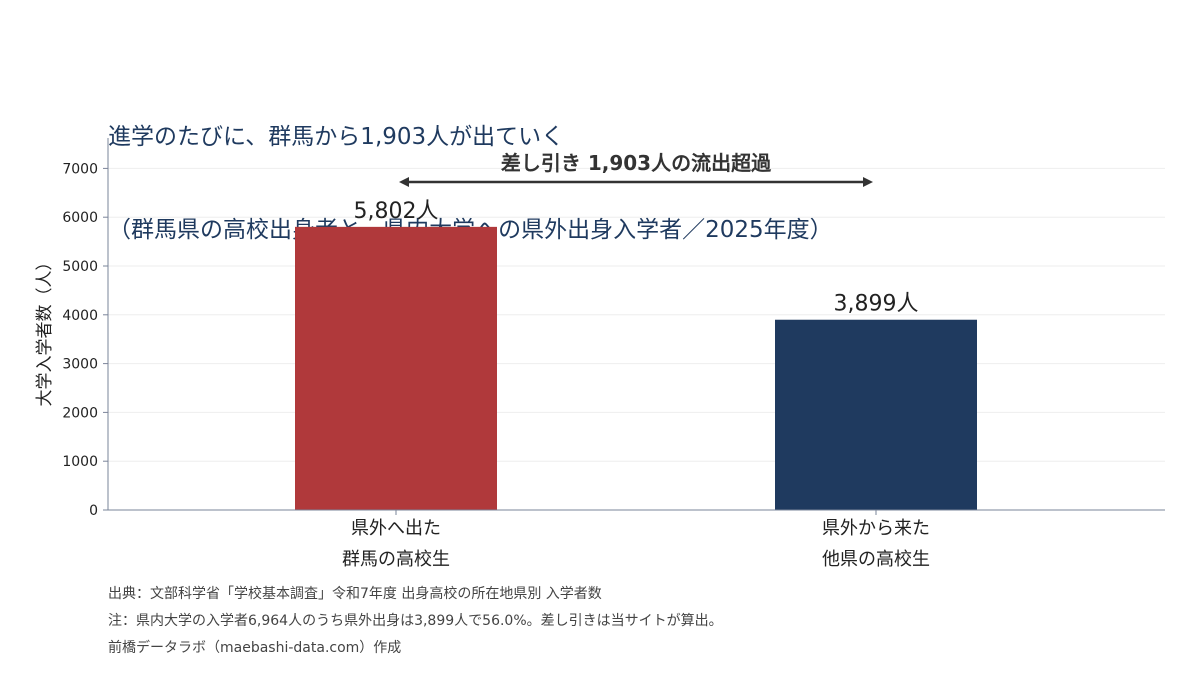  What do you see at coordinates (636, 182) in the screenshot?
I see `difference-arrow` at bounding box center [636, 182].